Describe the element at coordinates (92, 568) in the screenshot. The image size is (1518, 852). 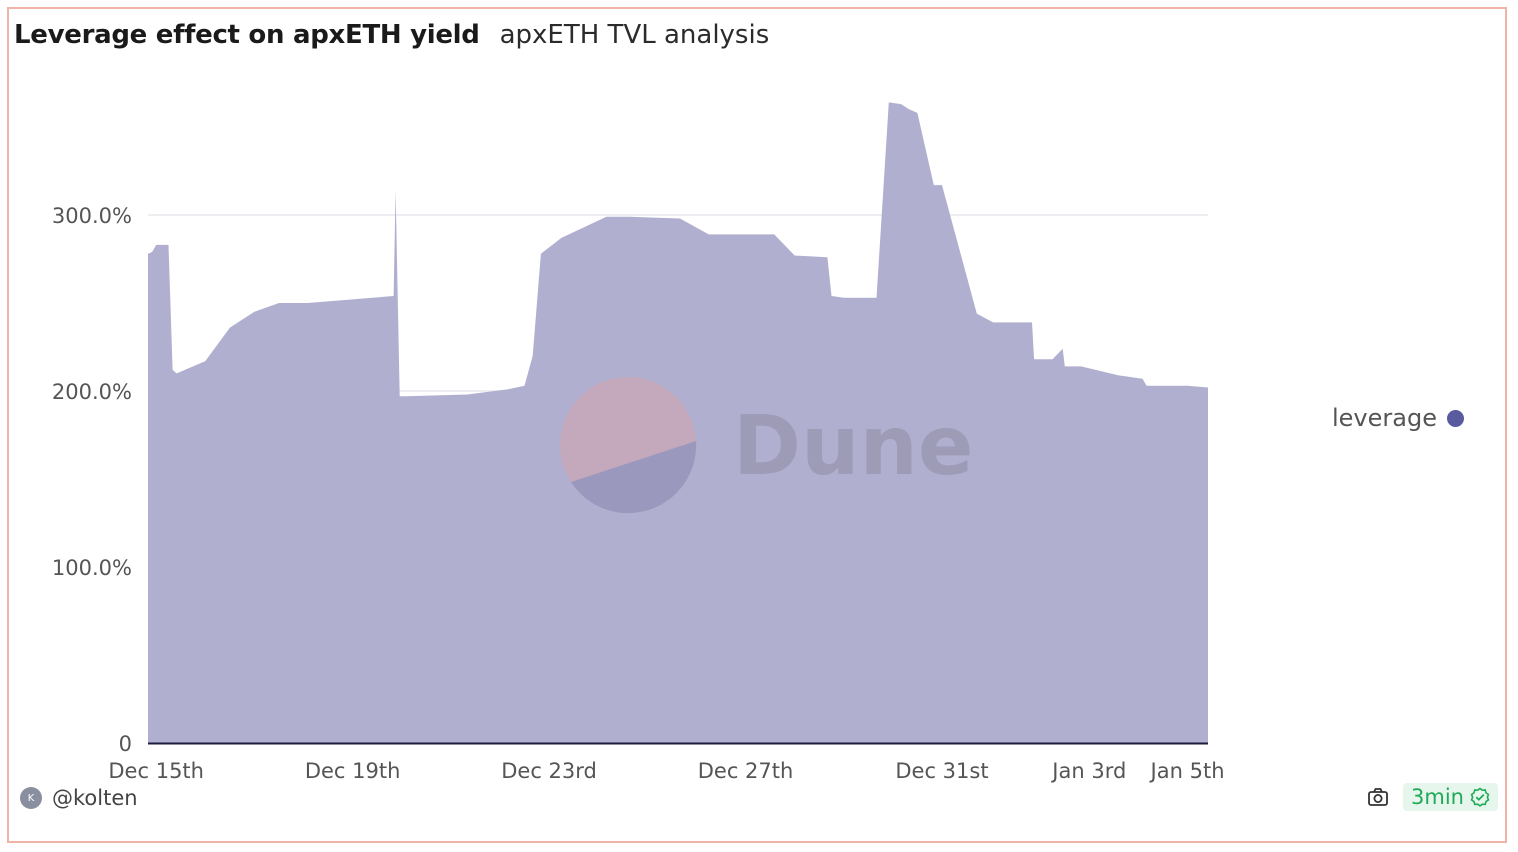
I see `y-tick-label: 100.0%` at that location.